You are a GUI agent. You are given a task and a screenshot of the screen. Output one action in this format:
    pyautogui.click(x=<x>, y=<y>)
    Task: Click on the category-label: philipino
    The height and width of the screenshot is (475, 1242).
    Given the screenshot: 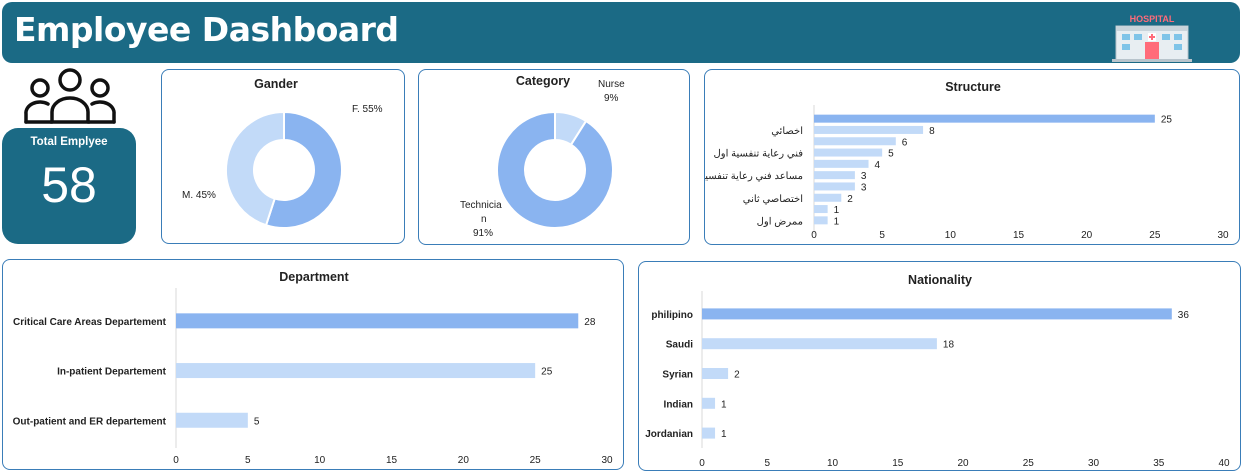 What is the action you would take?
    pyautogui.click(x=672, y=315)
    